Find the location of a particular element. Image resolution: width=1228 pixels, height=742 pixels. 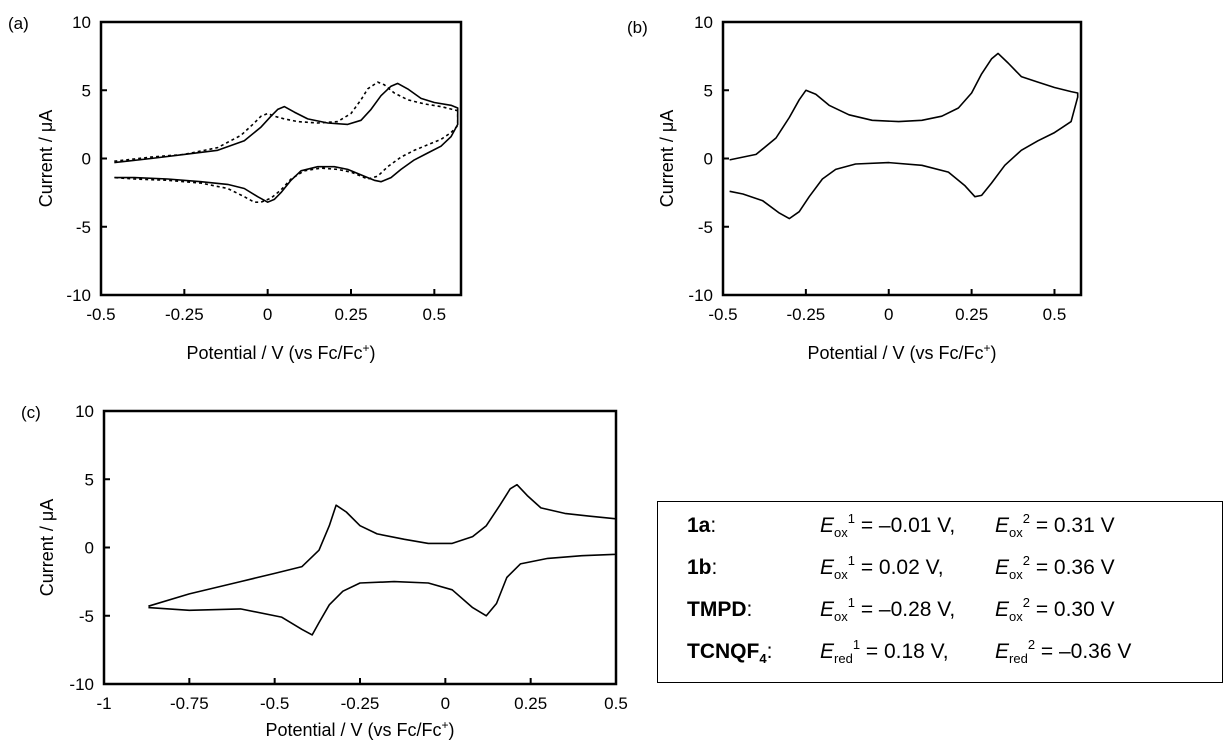

series-line-dashed is located at coordinates (286, 142).